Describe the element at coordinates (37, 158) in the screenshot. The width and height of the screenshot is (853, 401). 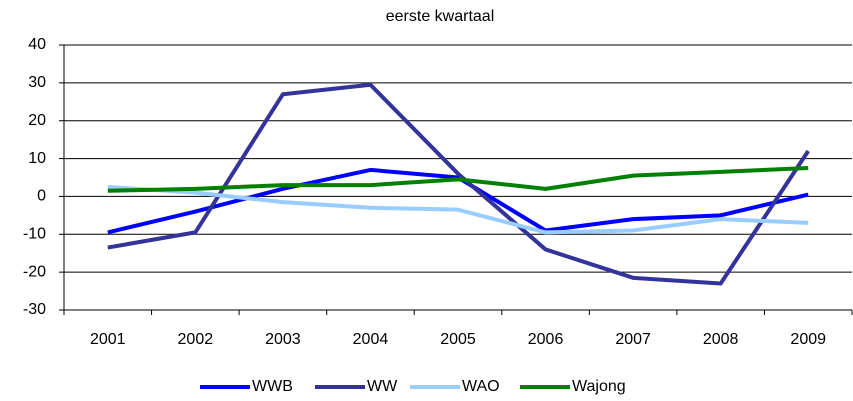
I see `y-tick-label: 10` at that location.